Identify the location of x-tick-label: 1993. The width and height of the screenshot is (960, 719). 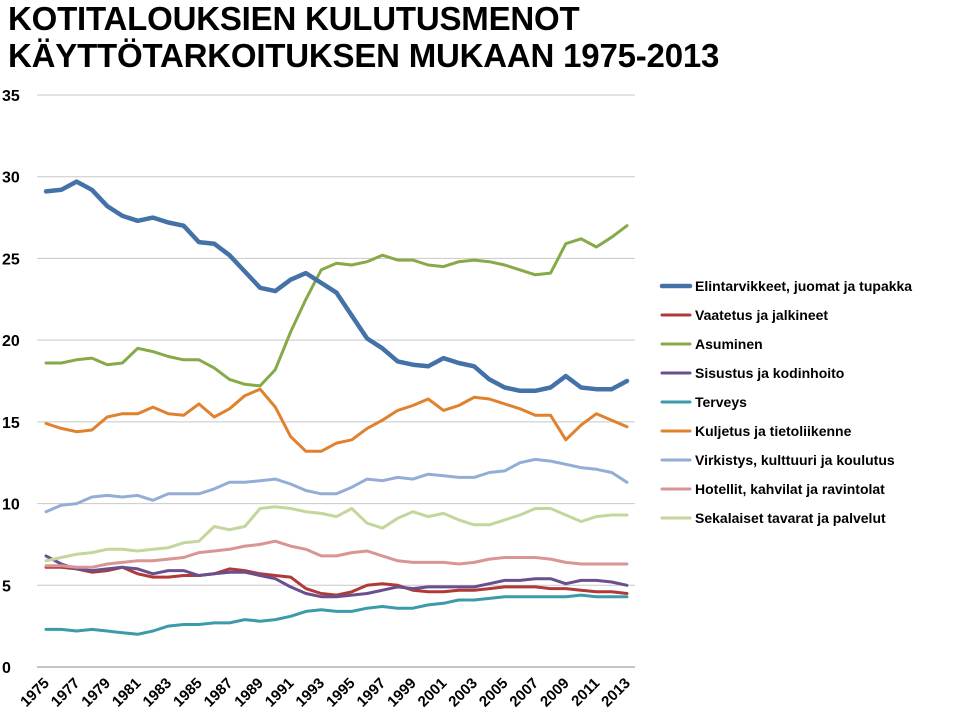
(310, 693).